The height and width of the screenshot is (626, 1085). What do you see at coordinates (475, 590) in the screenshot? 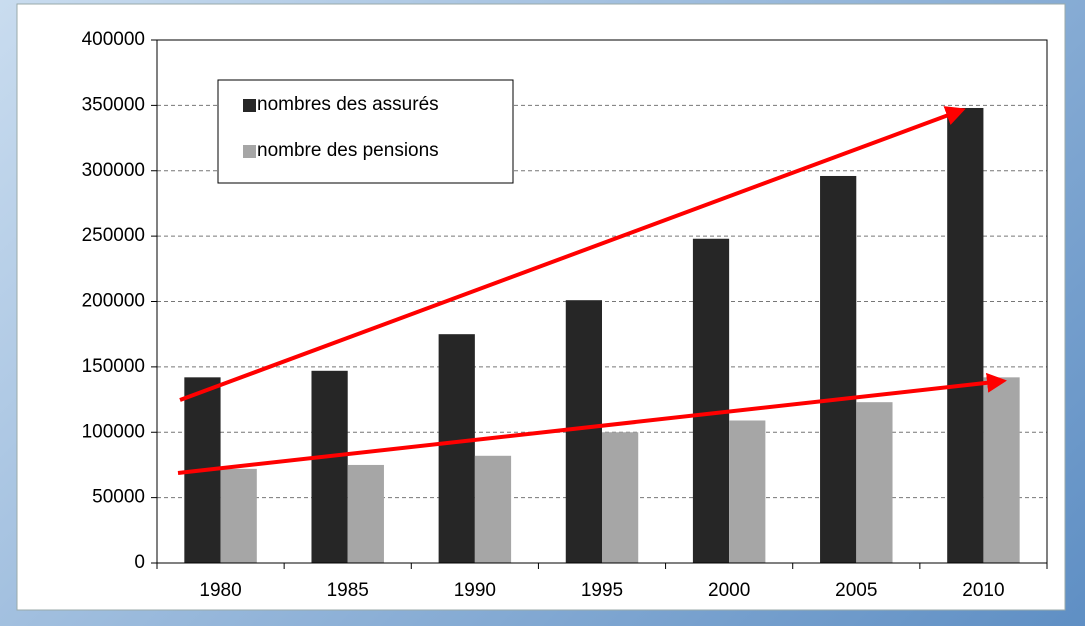
I see `x-tick-label: 1990` at bounding box center [475, 590].